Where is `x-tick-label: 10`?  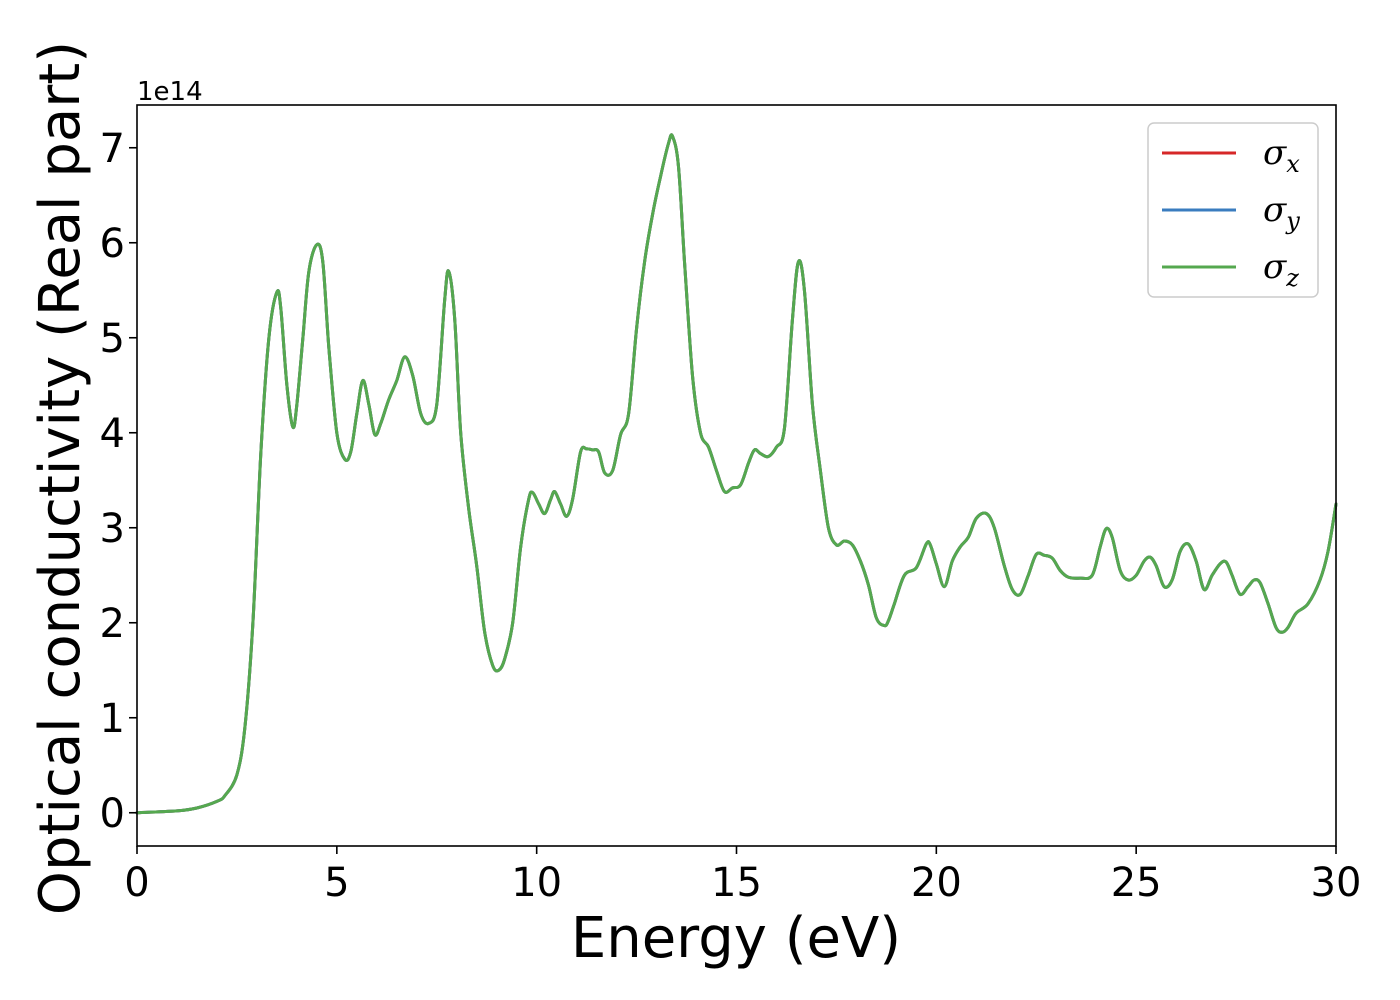 x-tick-label: 10 is located at coordinates (536, 883).